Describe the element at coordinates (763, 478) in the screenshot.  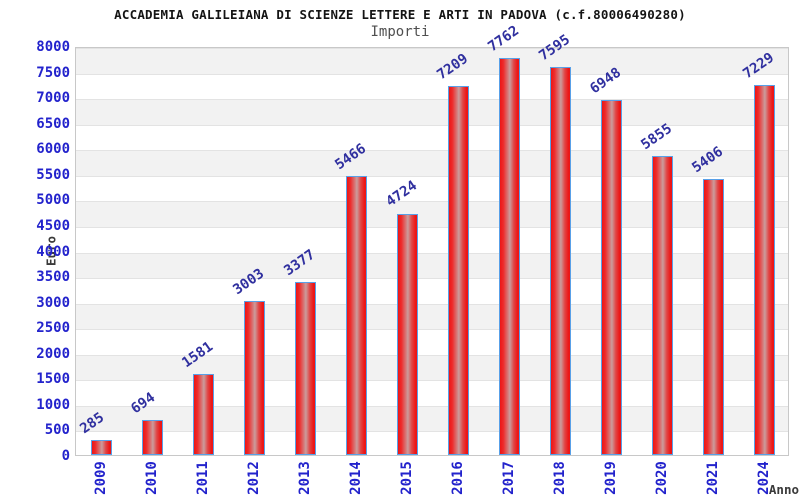
I see `x-tick-label: 2024` at that location.